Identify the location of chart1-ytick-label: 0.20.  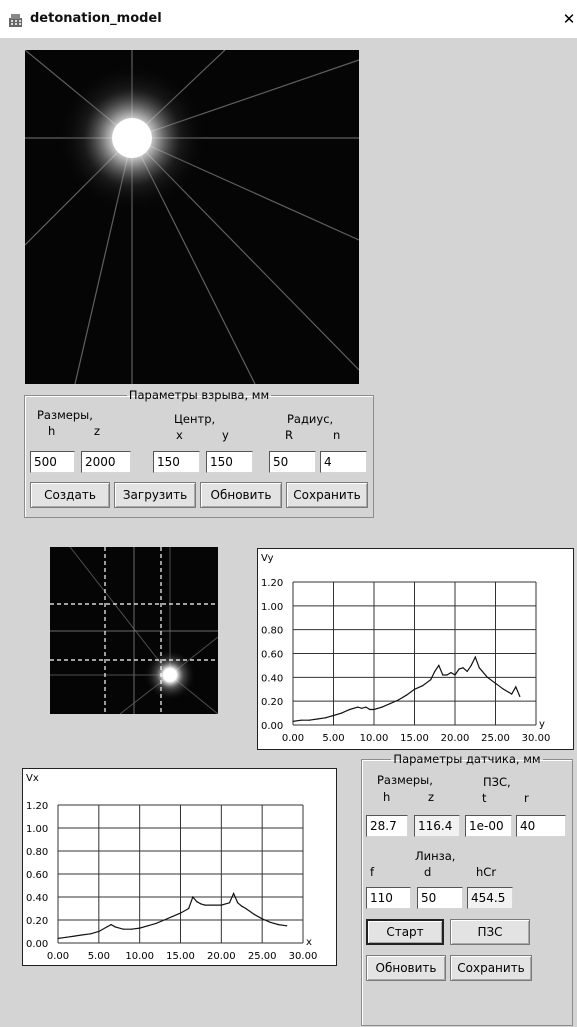
(37, 921).